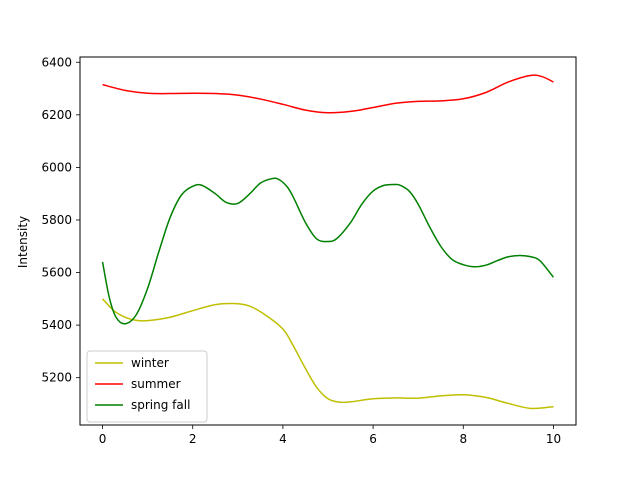 The image size is (640, 478). I want to click on x-tick-label: 4, so click(283, 439).